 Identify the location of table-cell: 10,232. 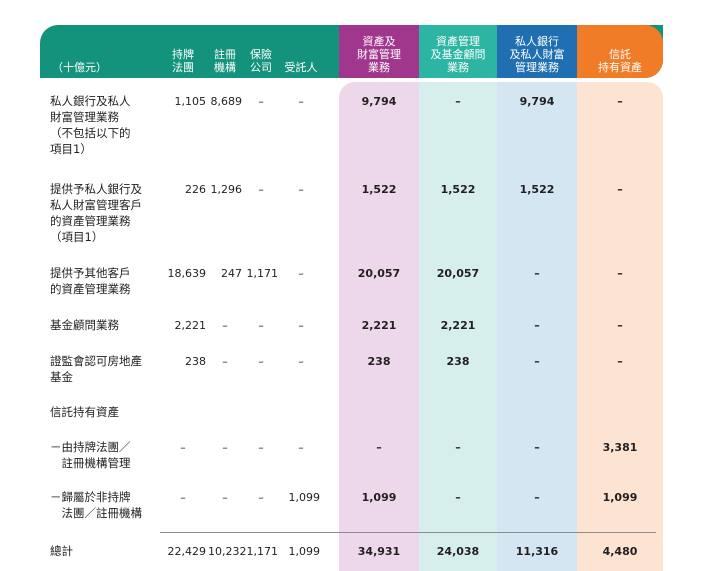
(227, 551).